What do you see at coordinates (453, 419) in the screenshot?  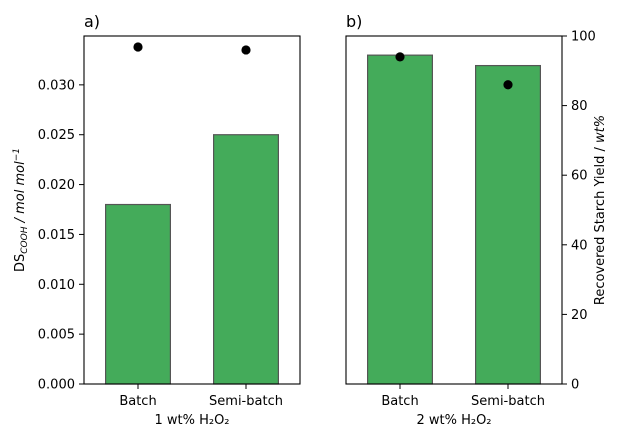 I see `x-axis-label: 2 wt% H₂O₂` at bounding box center [453, 419].